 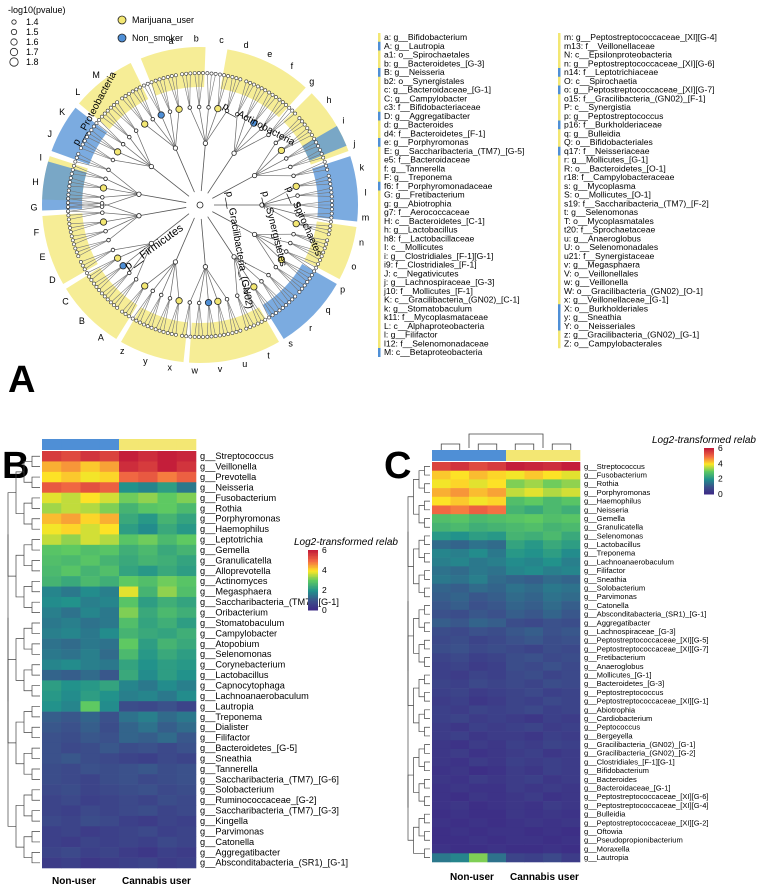 I want to click on legend-entry: n: g__Peptostreptococcaceae_[XI][G-6], so click(x=639, y=63).